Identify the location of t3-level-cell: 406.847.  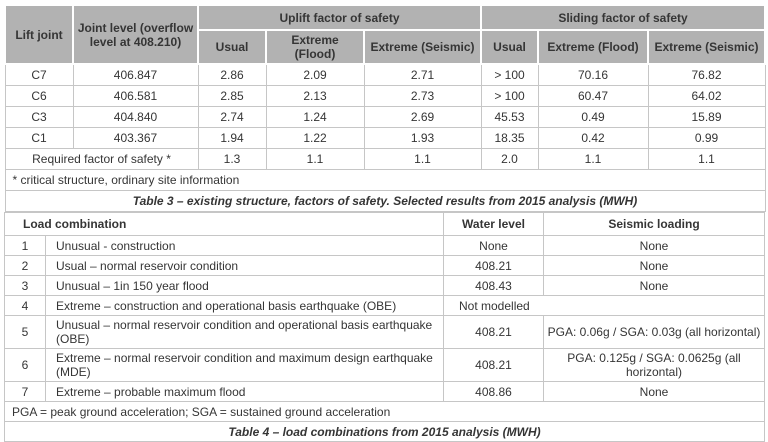
(135, 74).